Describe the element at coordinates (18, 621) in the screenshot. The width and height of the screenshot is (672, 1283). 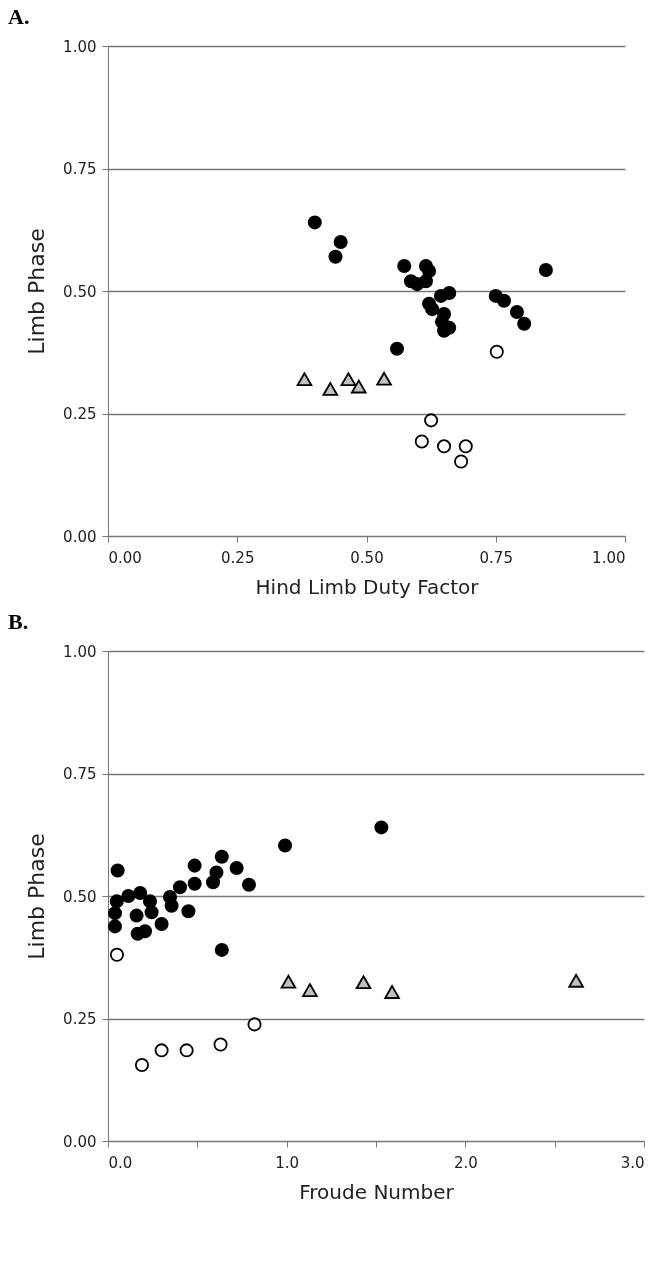
I see `chart-title: B.` at that location.